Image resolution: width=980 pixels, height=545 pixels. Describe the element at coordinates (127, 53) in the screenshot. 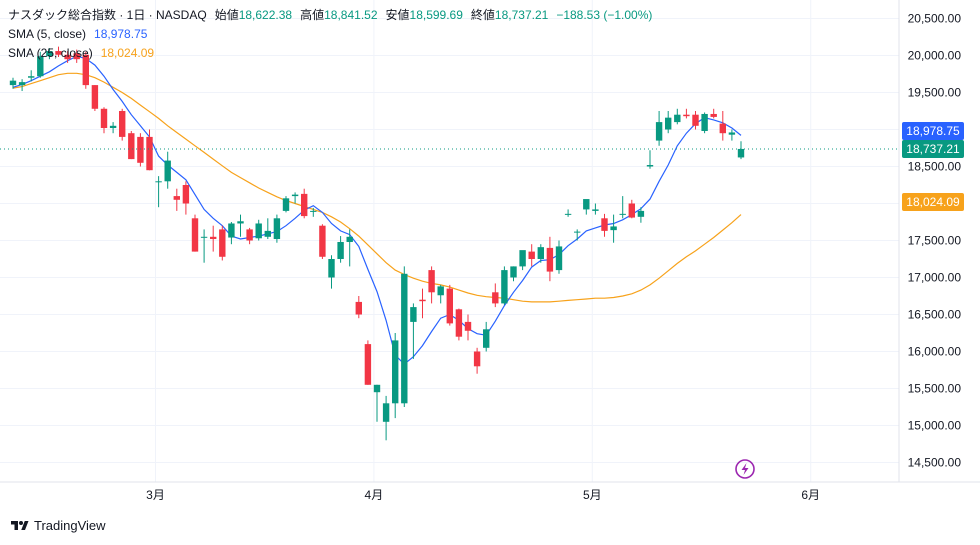

I see `sma25-value: 18,024.09` at that location.